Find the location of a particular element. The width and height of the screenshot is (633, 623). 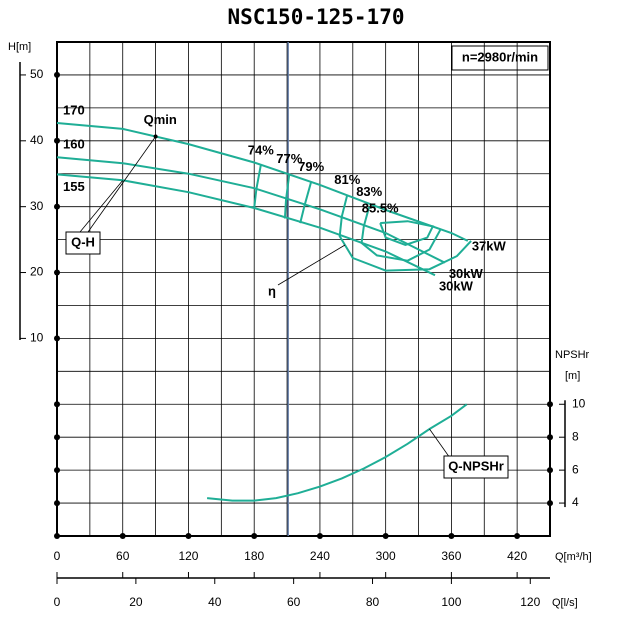

x-tick-label: 0 is located at coordinates (57, 556).